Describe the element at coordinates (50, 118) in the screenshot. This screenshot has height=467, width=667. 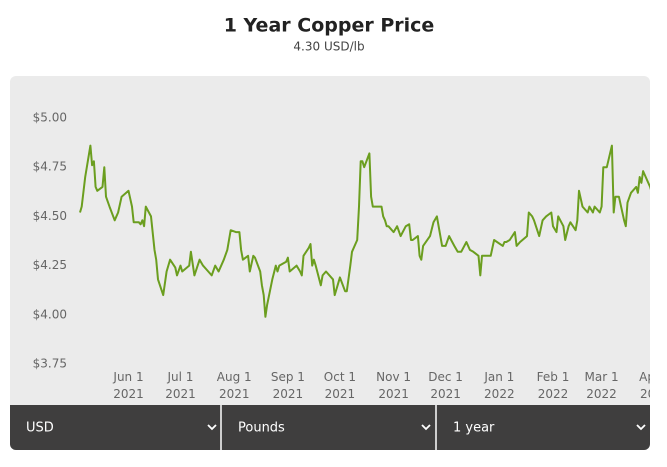
I see `y-tick-label: $5.00` at that location.